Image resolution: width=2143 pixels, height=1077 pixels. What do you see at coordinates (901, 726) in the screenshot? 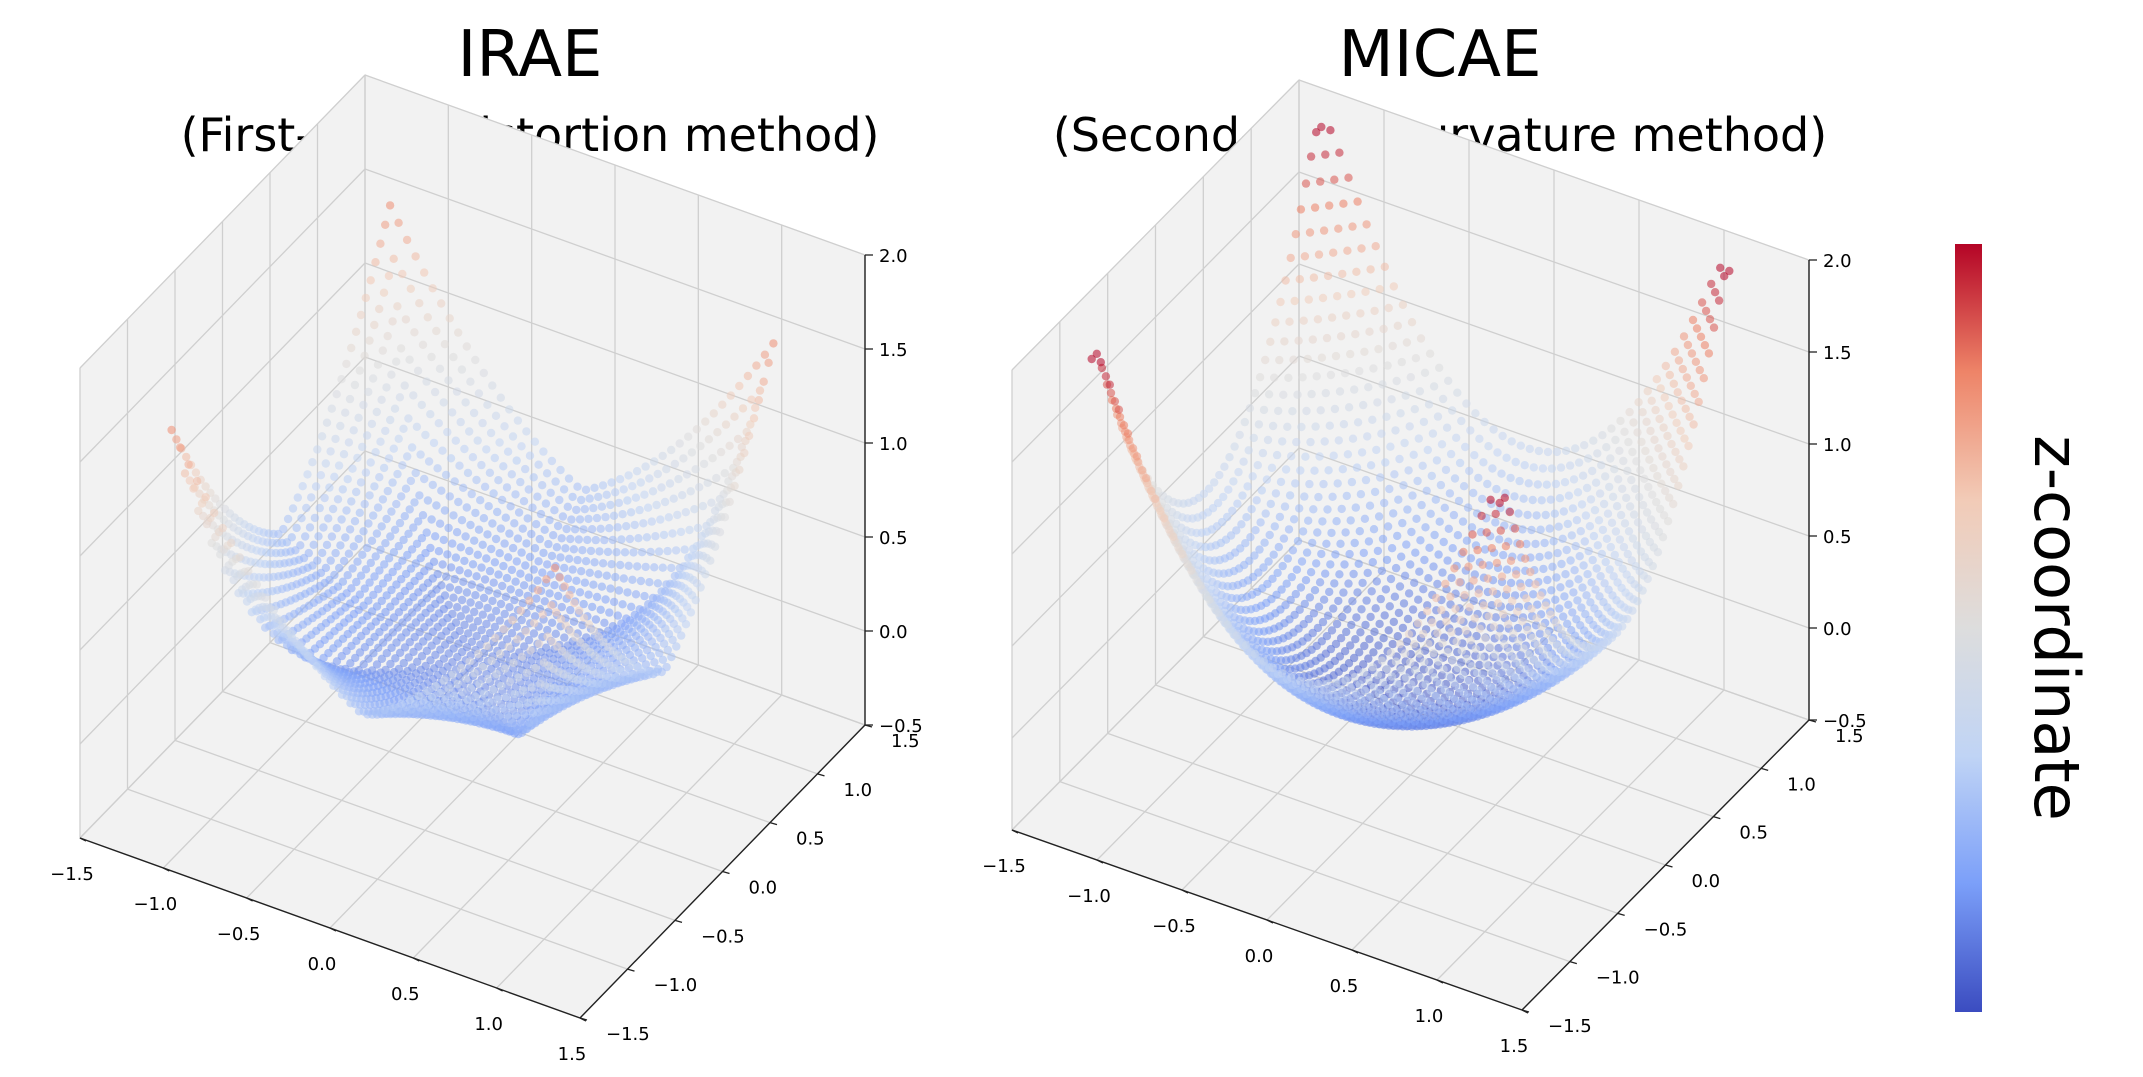
I see `left-z-tick-label: −0.5` at bounding box center [901, 726].